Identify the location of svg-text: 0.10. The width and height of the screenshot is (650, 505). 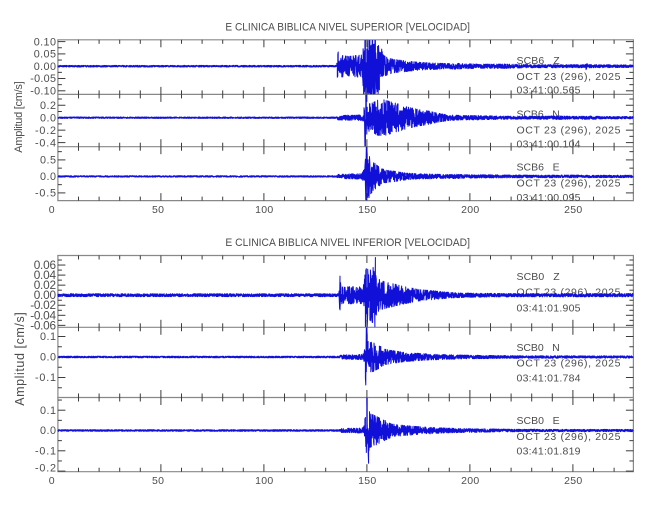
(45, 42).